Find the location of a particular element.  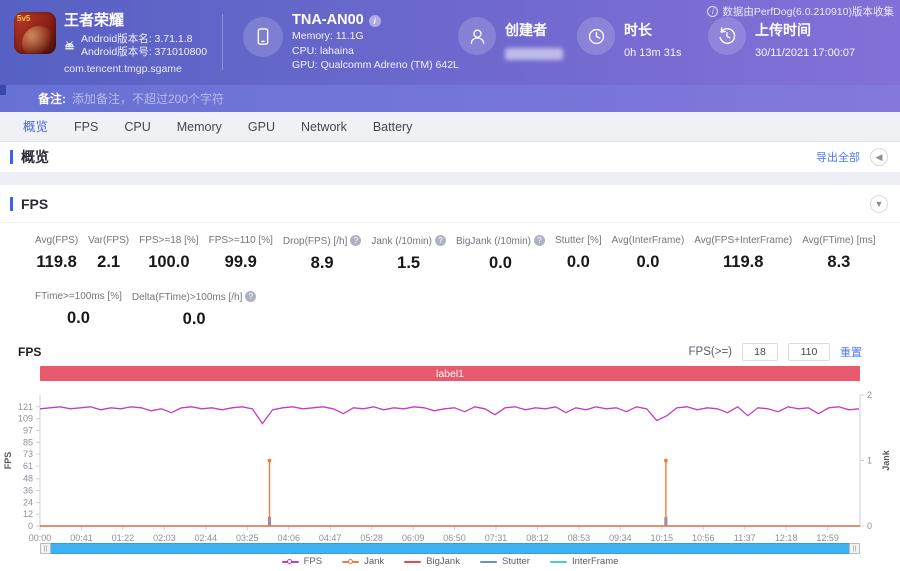

svg-text: 00:00 is located at coordinates (40, 538).